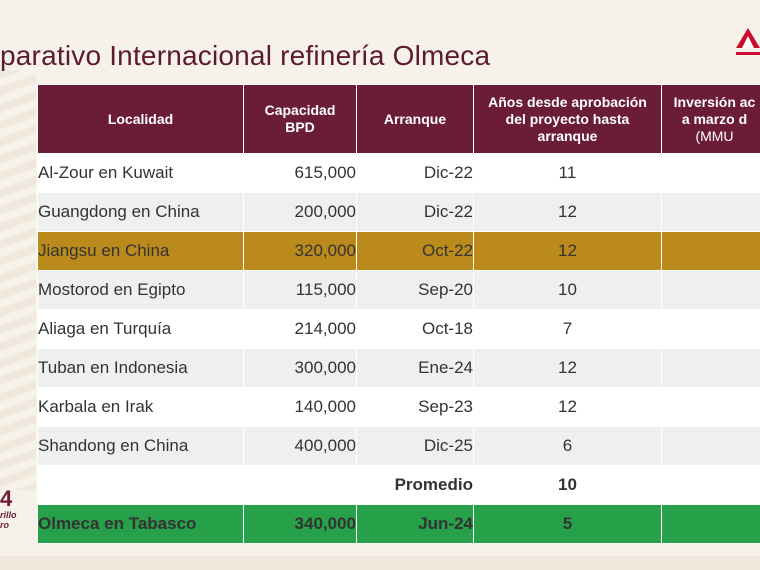 The image size is (760, 570). Describe the element at coordinates (710, 119) in the screenshot. I see `header-inversion: Inversión ac a marzo d (MMU` at that location.